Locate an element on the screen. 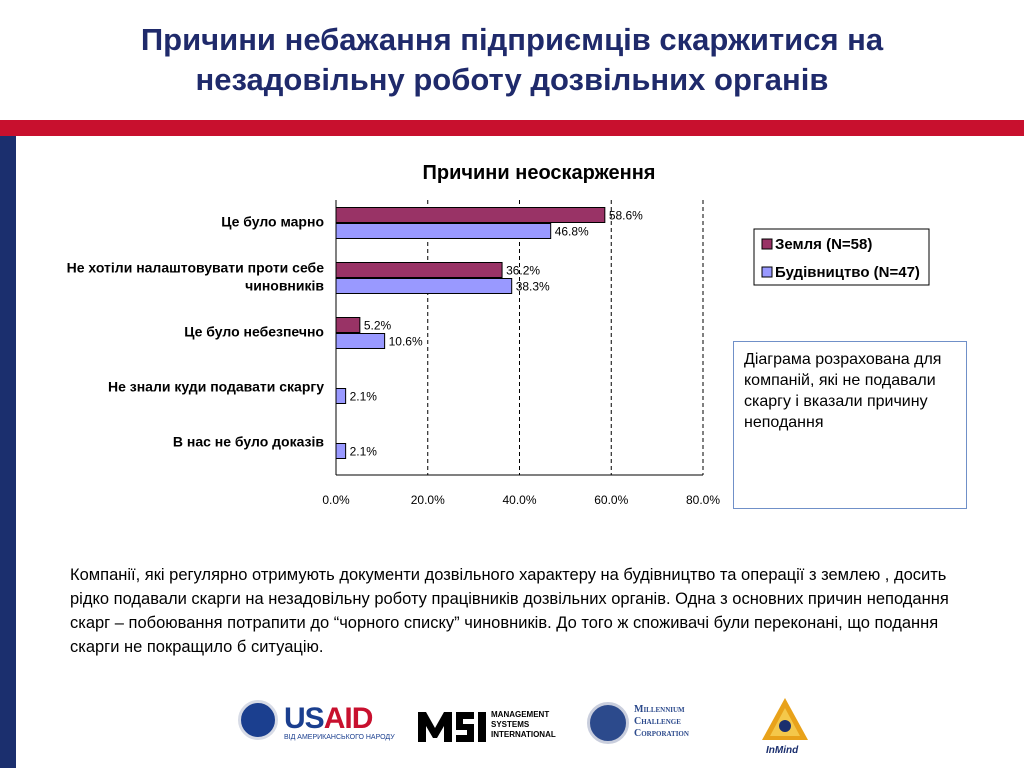 The width and height of the screenshot is (1024, 768). chart-title: Причини неоскарження is located at coordinates (539, 173).